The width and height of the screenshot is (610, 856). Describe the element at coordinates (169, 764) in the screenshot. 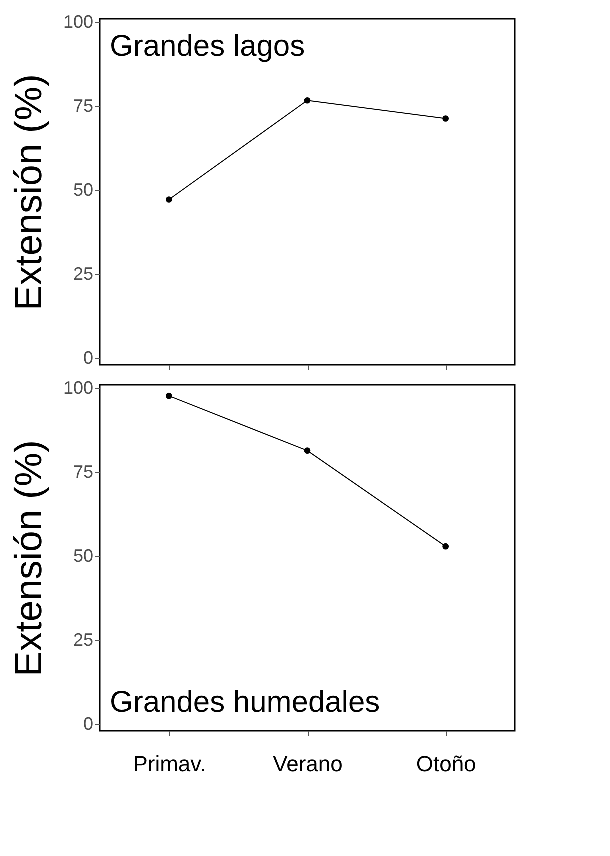

I see `x-tick-label: Primav.` at that location.